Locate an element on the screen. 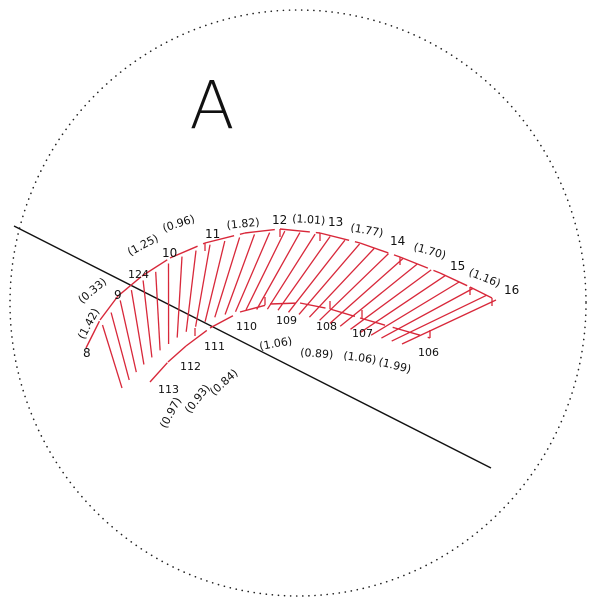 This screenshot has width=589, height=607. point-value-113: (0.97) is located at coordinates (170, 412).